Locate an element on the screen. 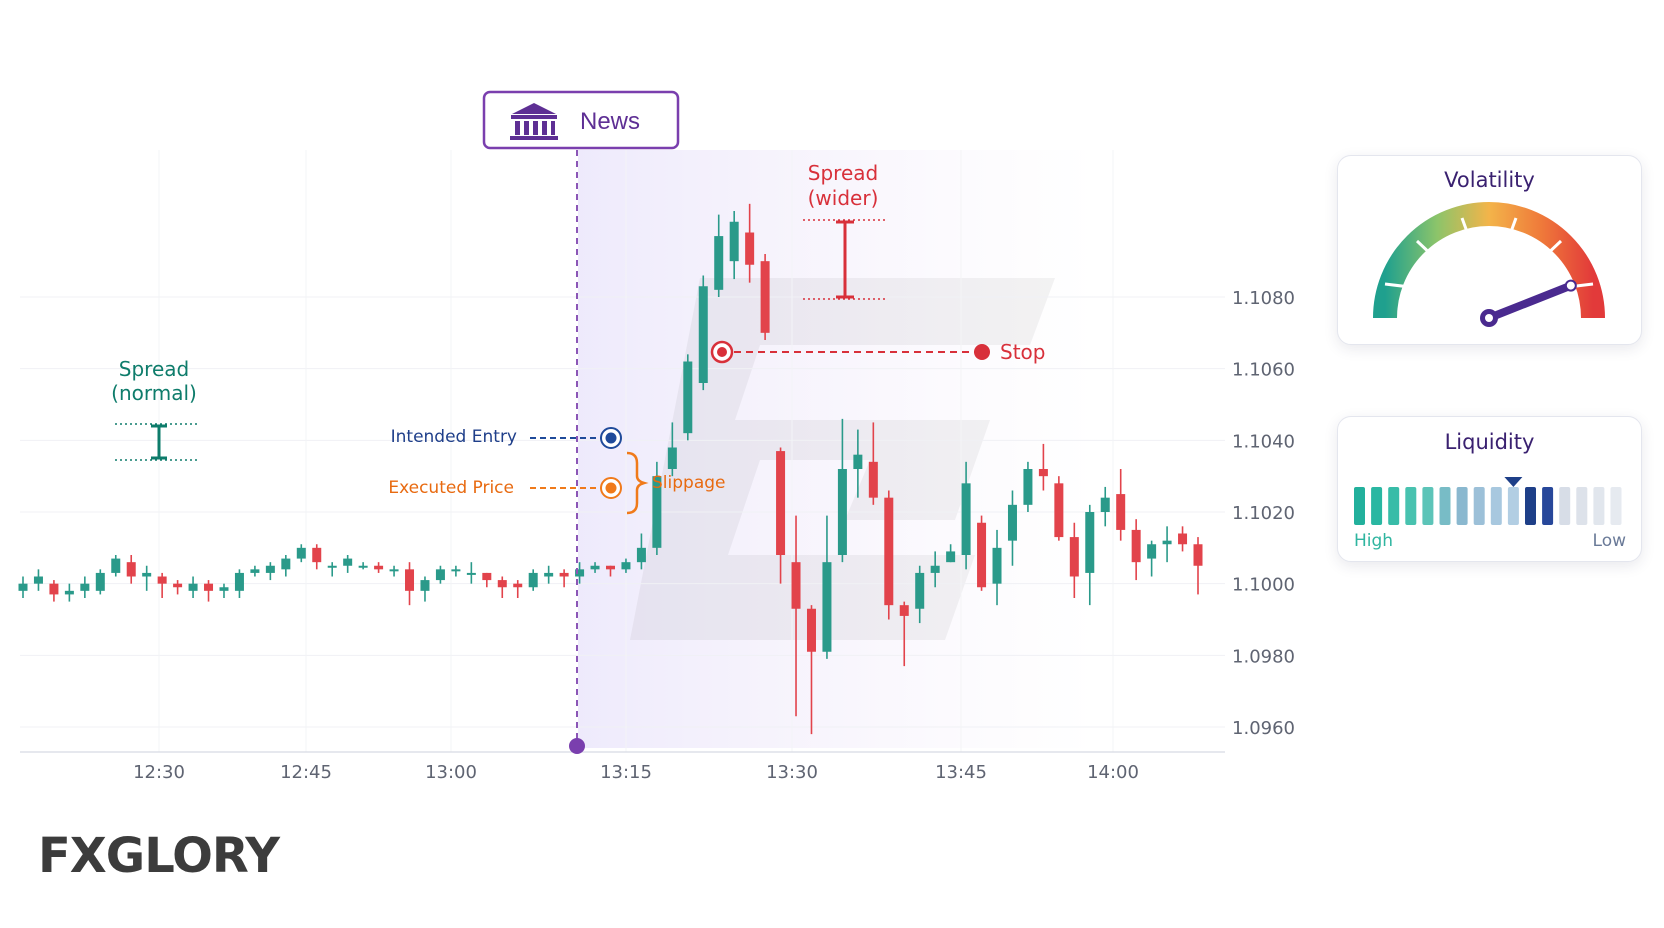 This screenshot has width=1664, height=928. x-tick-label: 13:45 is located at coordinates (961, 772).